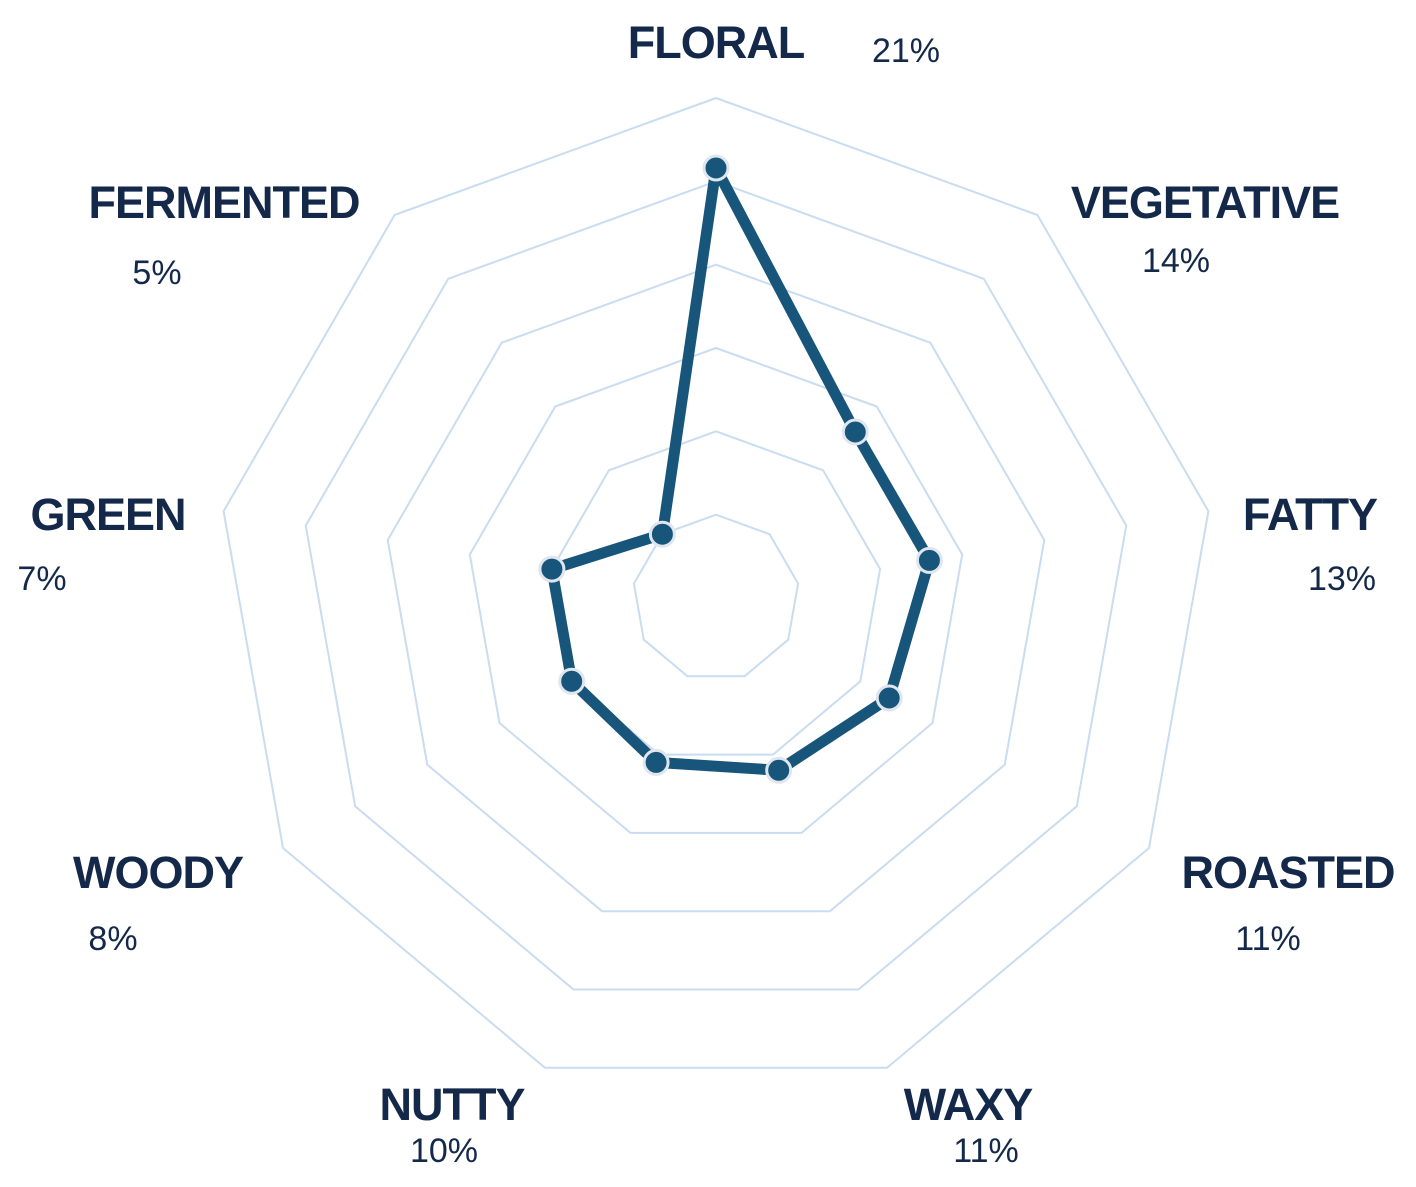  What do you see at coordinates (41, 579) in the screenshot?
I see `value-label-green: 7%` at bounding box center [41, 579].